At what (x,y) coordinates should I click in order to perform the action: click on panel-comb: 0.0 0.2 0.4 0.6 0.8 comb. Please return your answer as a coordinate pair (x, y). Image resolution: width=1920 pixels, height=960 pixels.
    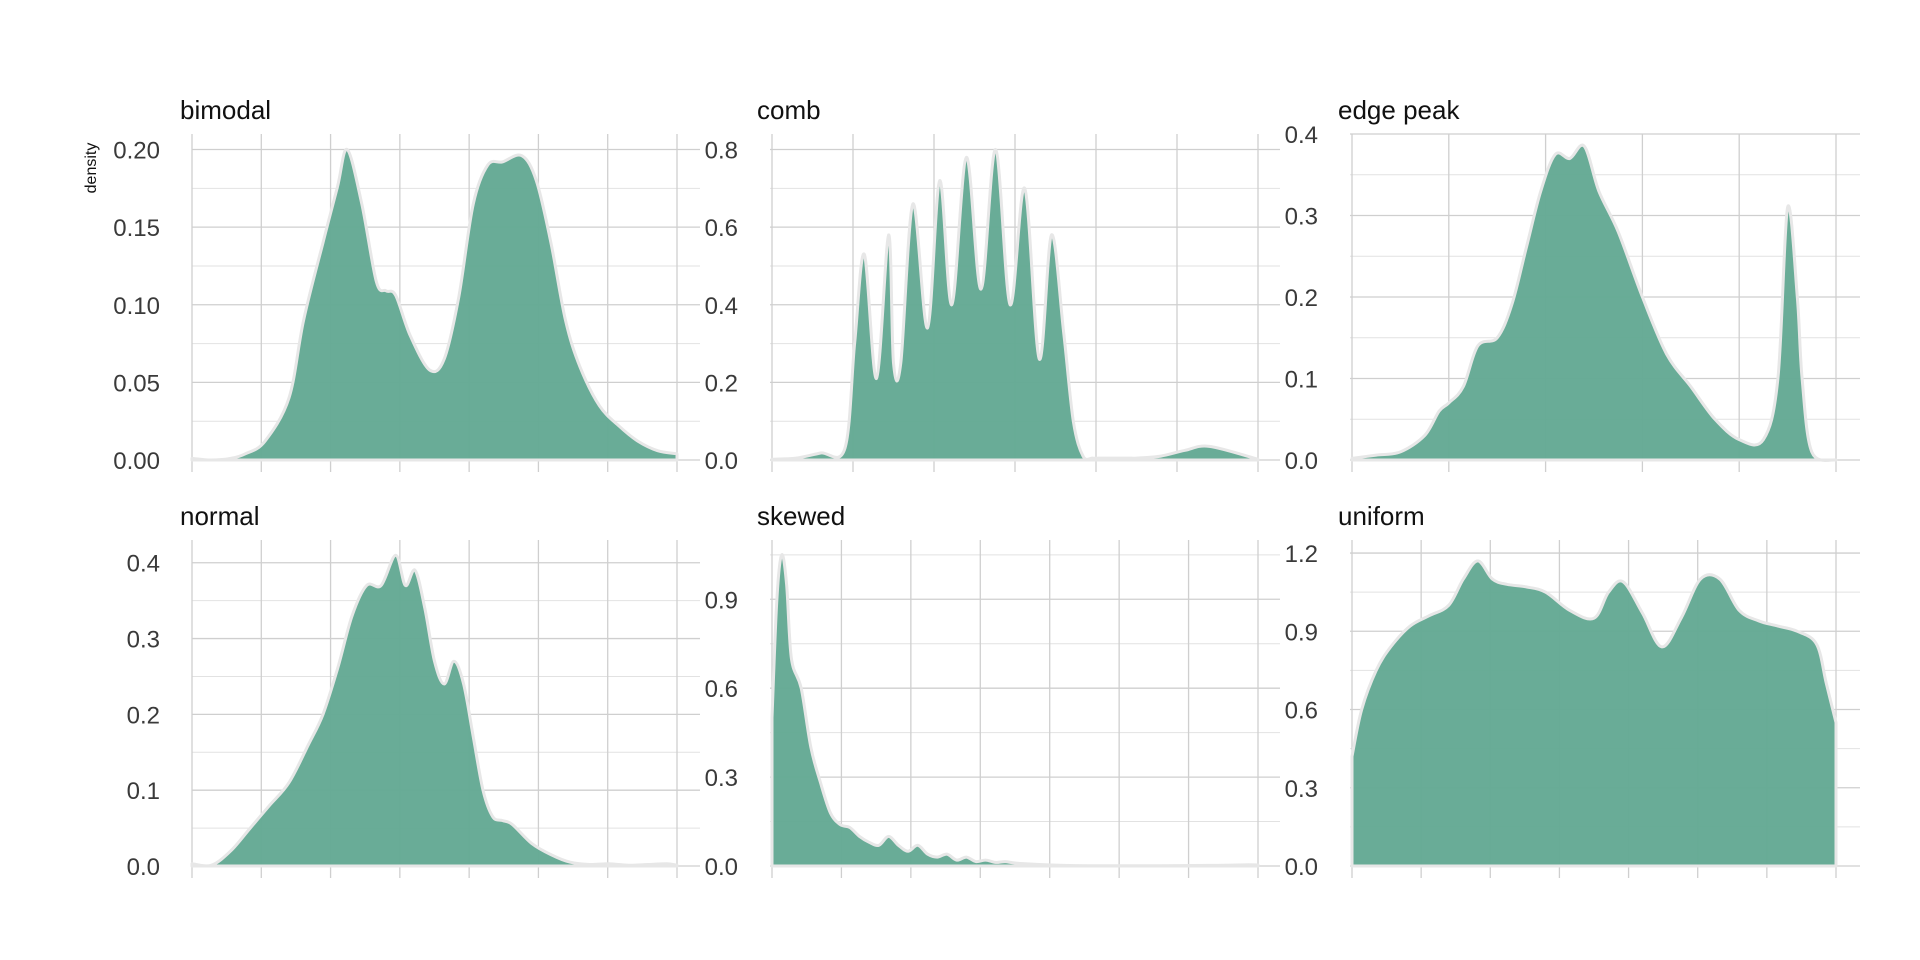
    Looking at the image, I should click on (992, 285).